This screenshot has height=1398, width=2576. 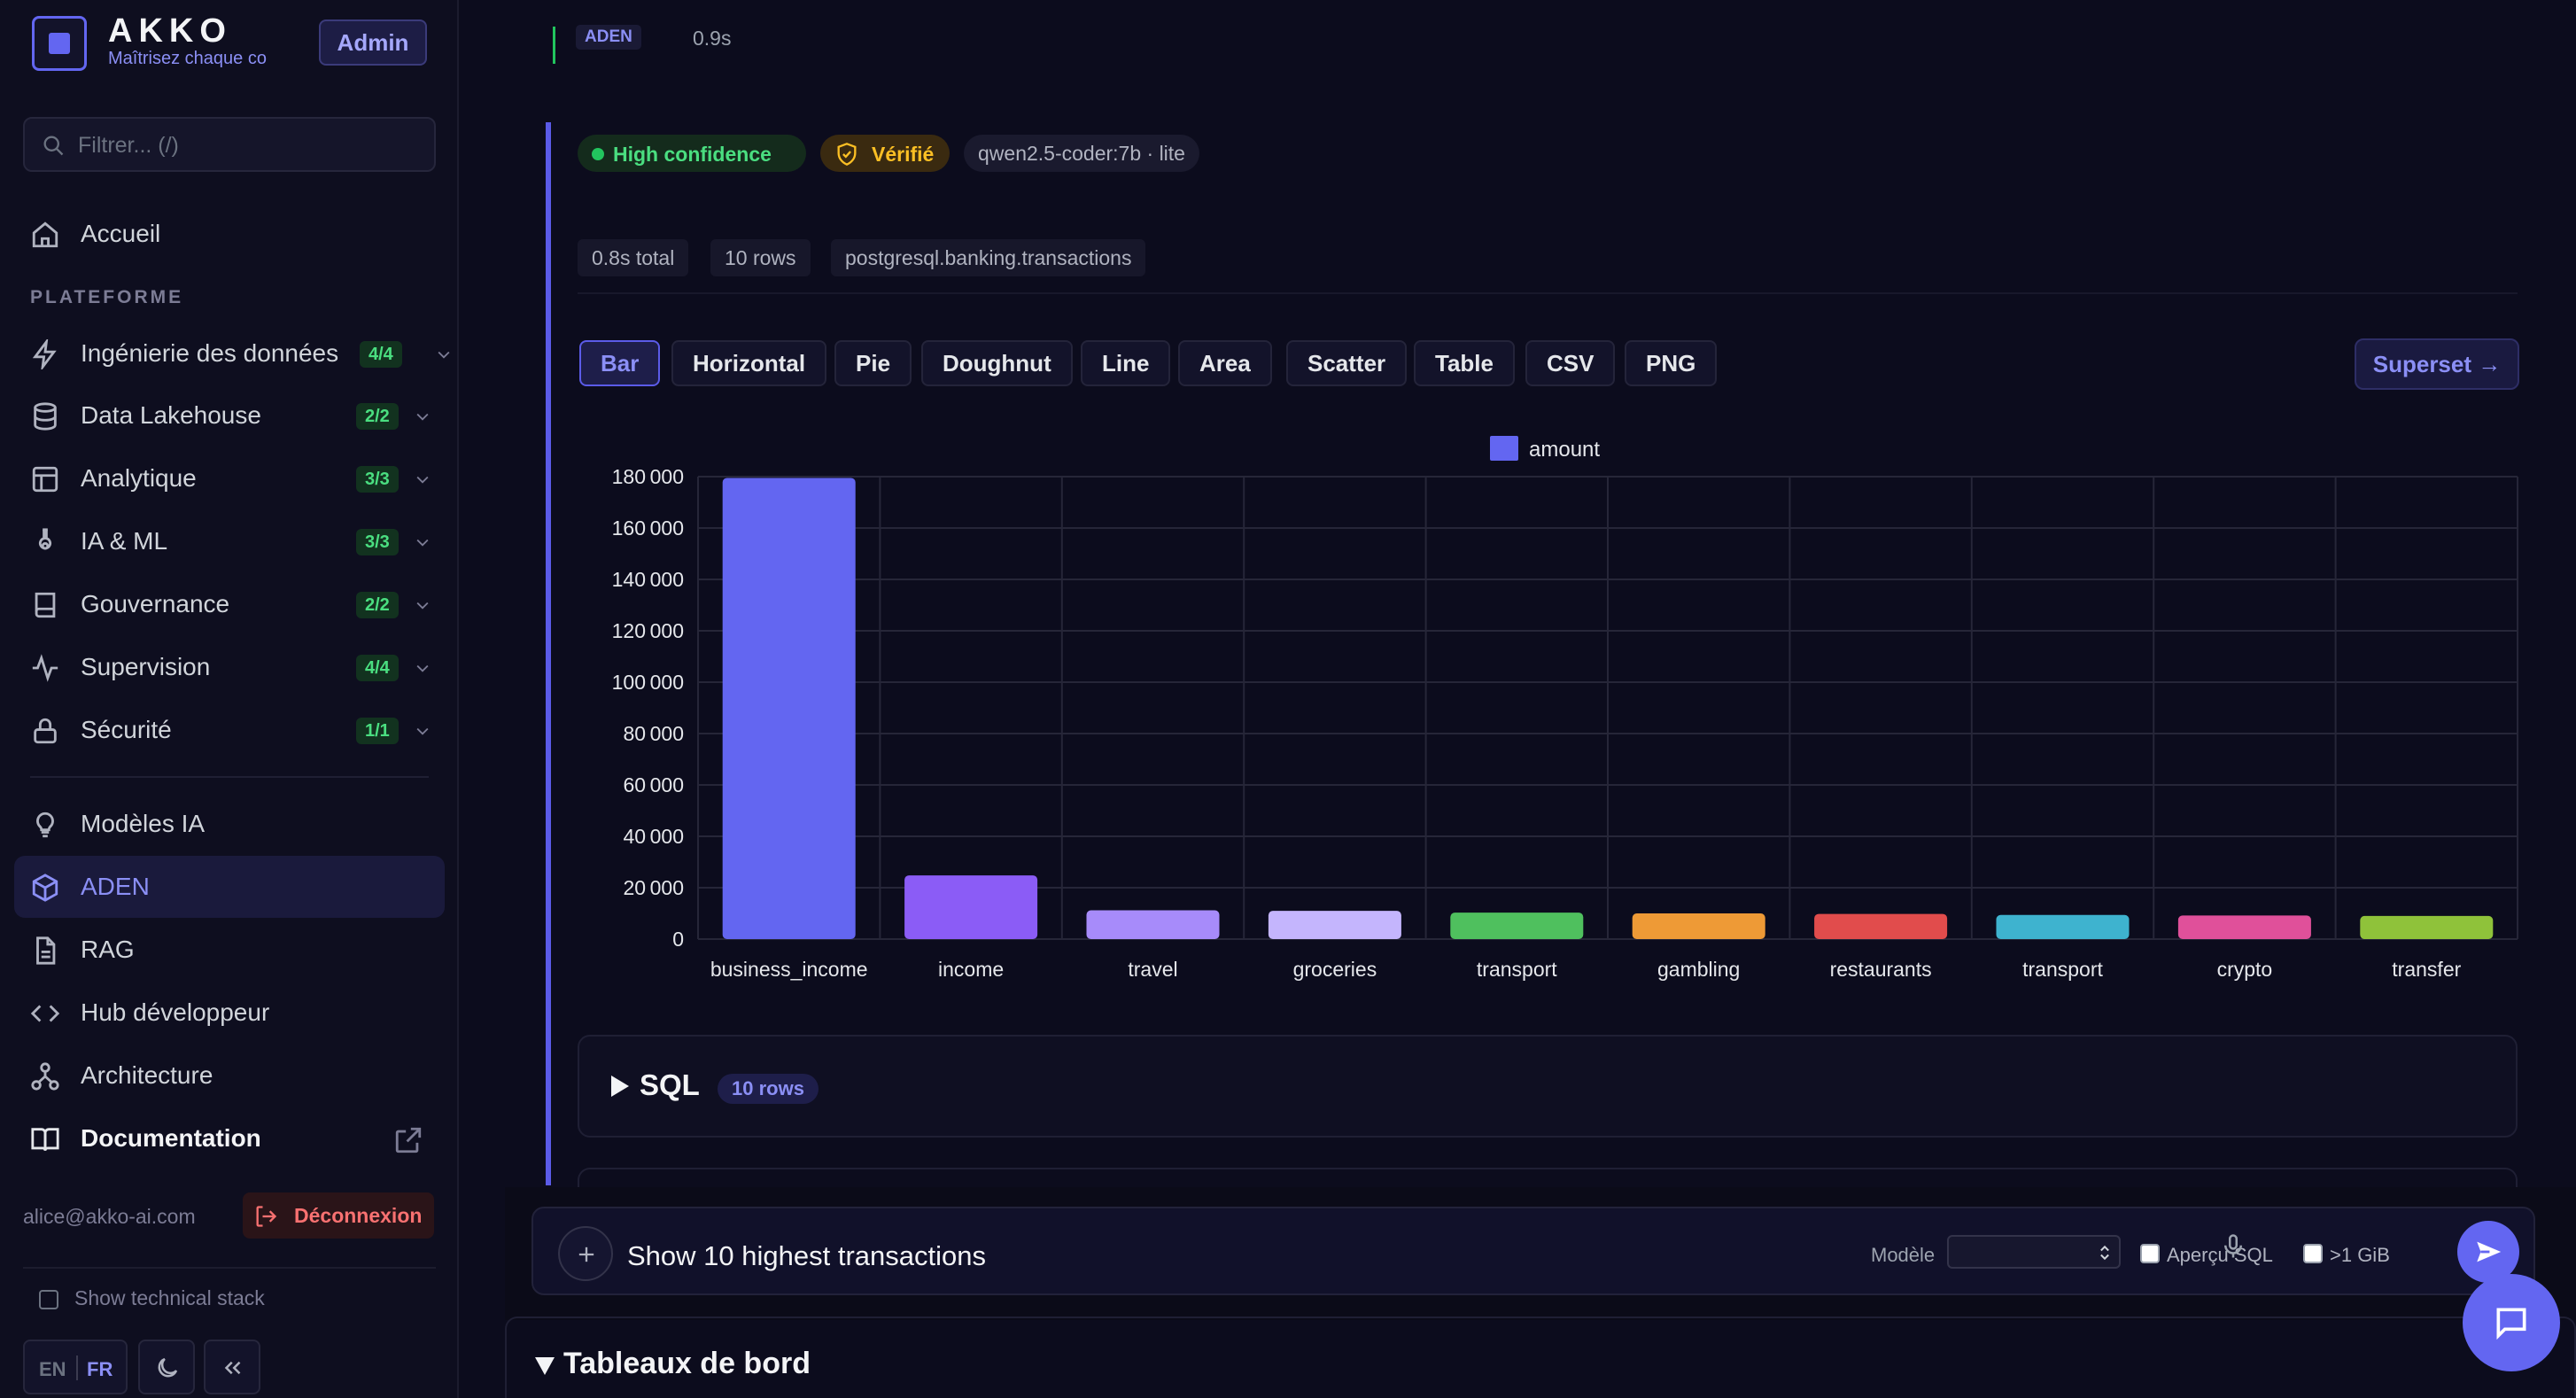 What do you see at coordinates (2062, 969) in the screenshot?
I see `x-tick-label: transport` at bounding box center [2062, 969].